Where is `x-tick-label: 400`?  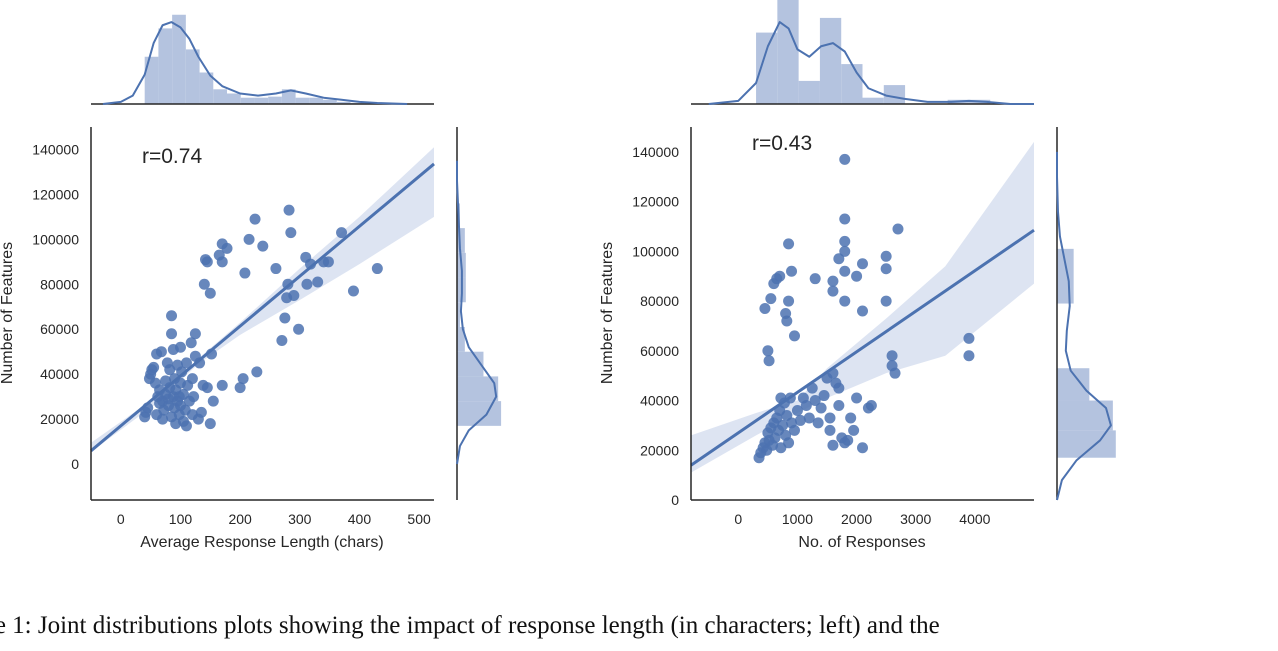 x-tick-label: 400 is located at coordinates (360, 519).